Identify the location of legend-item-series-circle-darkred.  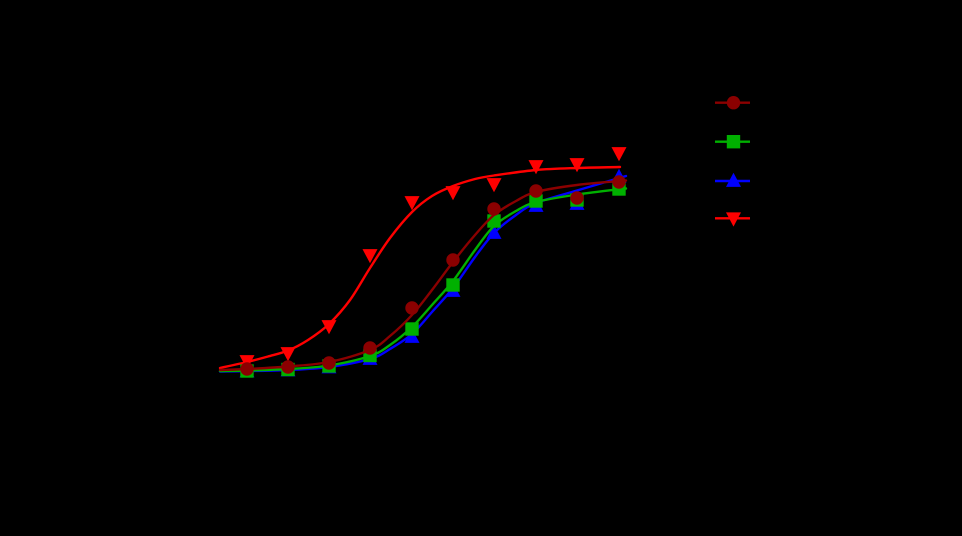
(732, 103).